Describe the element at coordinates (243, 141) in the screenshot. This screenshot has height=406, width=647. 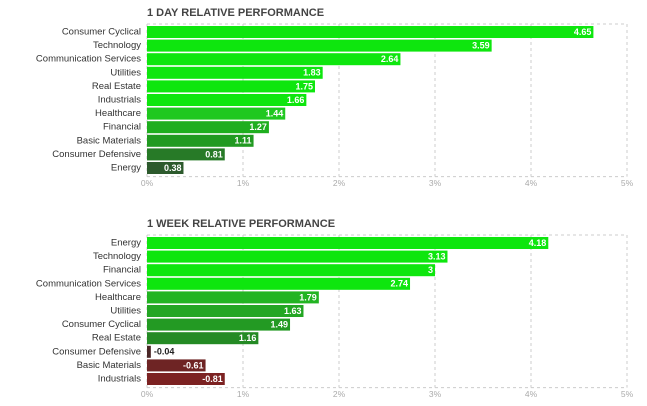
I see `value-label: 1.11` at that location.